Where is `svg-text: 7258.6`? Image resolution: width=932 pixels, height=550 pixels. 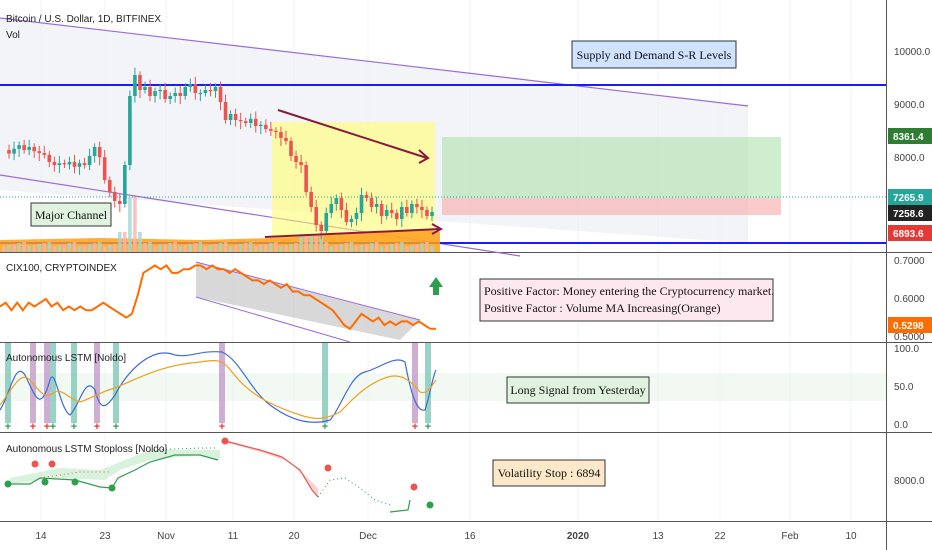
svg-text: 7258.6 is located at coordinates (908, 214).